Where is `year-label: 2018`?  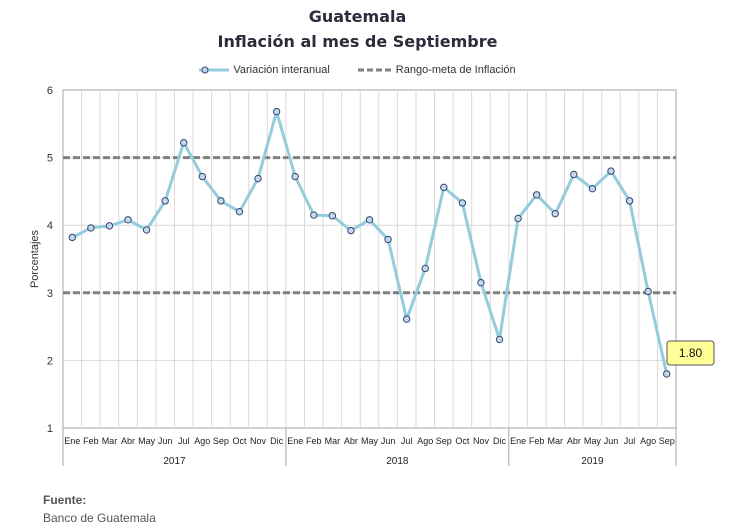 year-label: 2018 is located at coordinates (397, 461).